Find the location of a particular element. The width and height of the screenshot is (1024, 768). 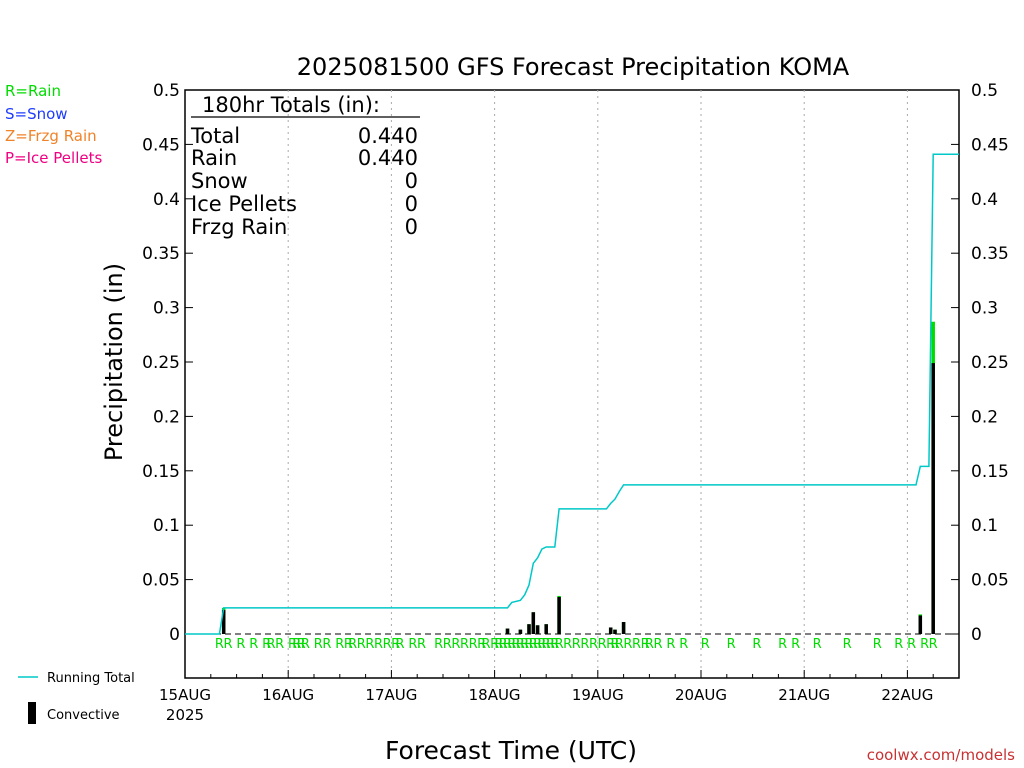

y-tick-label-right: 0.35 is located at coordinates (990, 254).